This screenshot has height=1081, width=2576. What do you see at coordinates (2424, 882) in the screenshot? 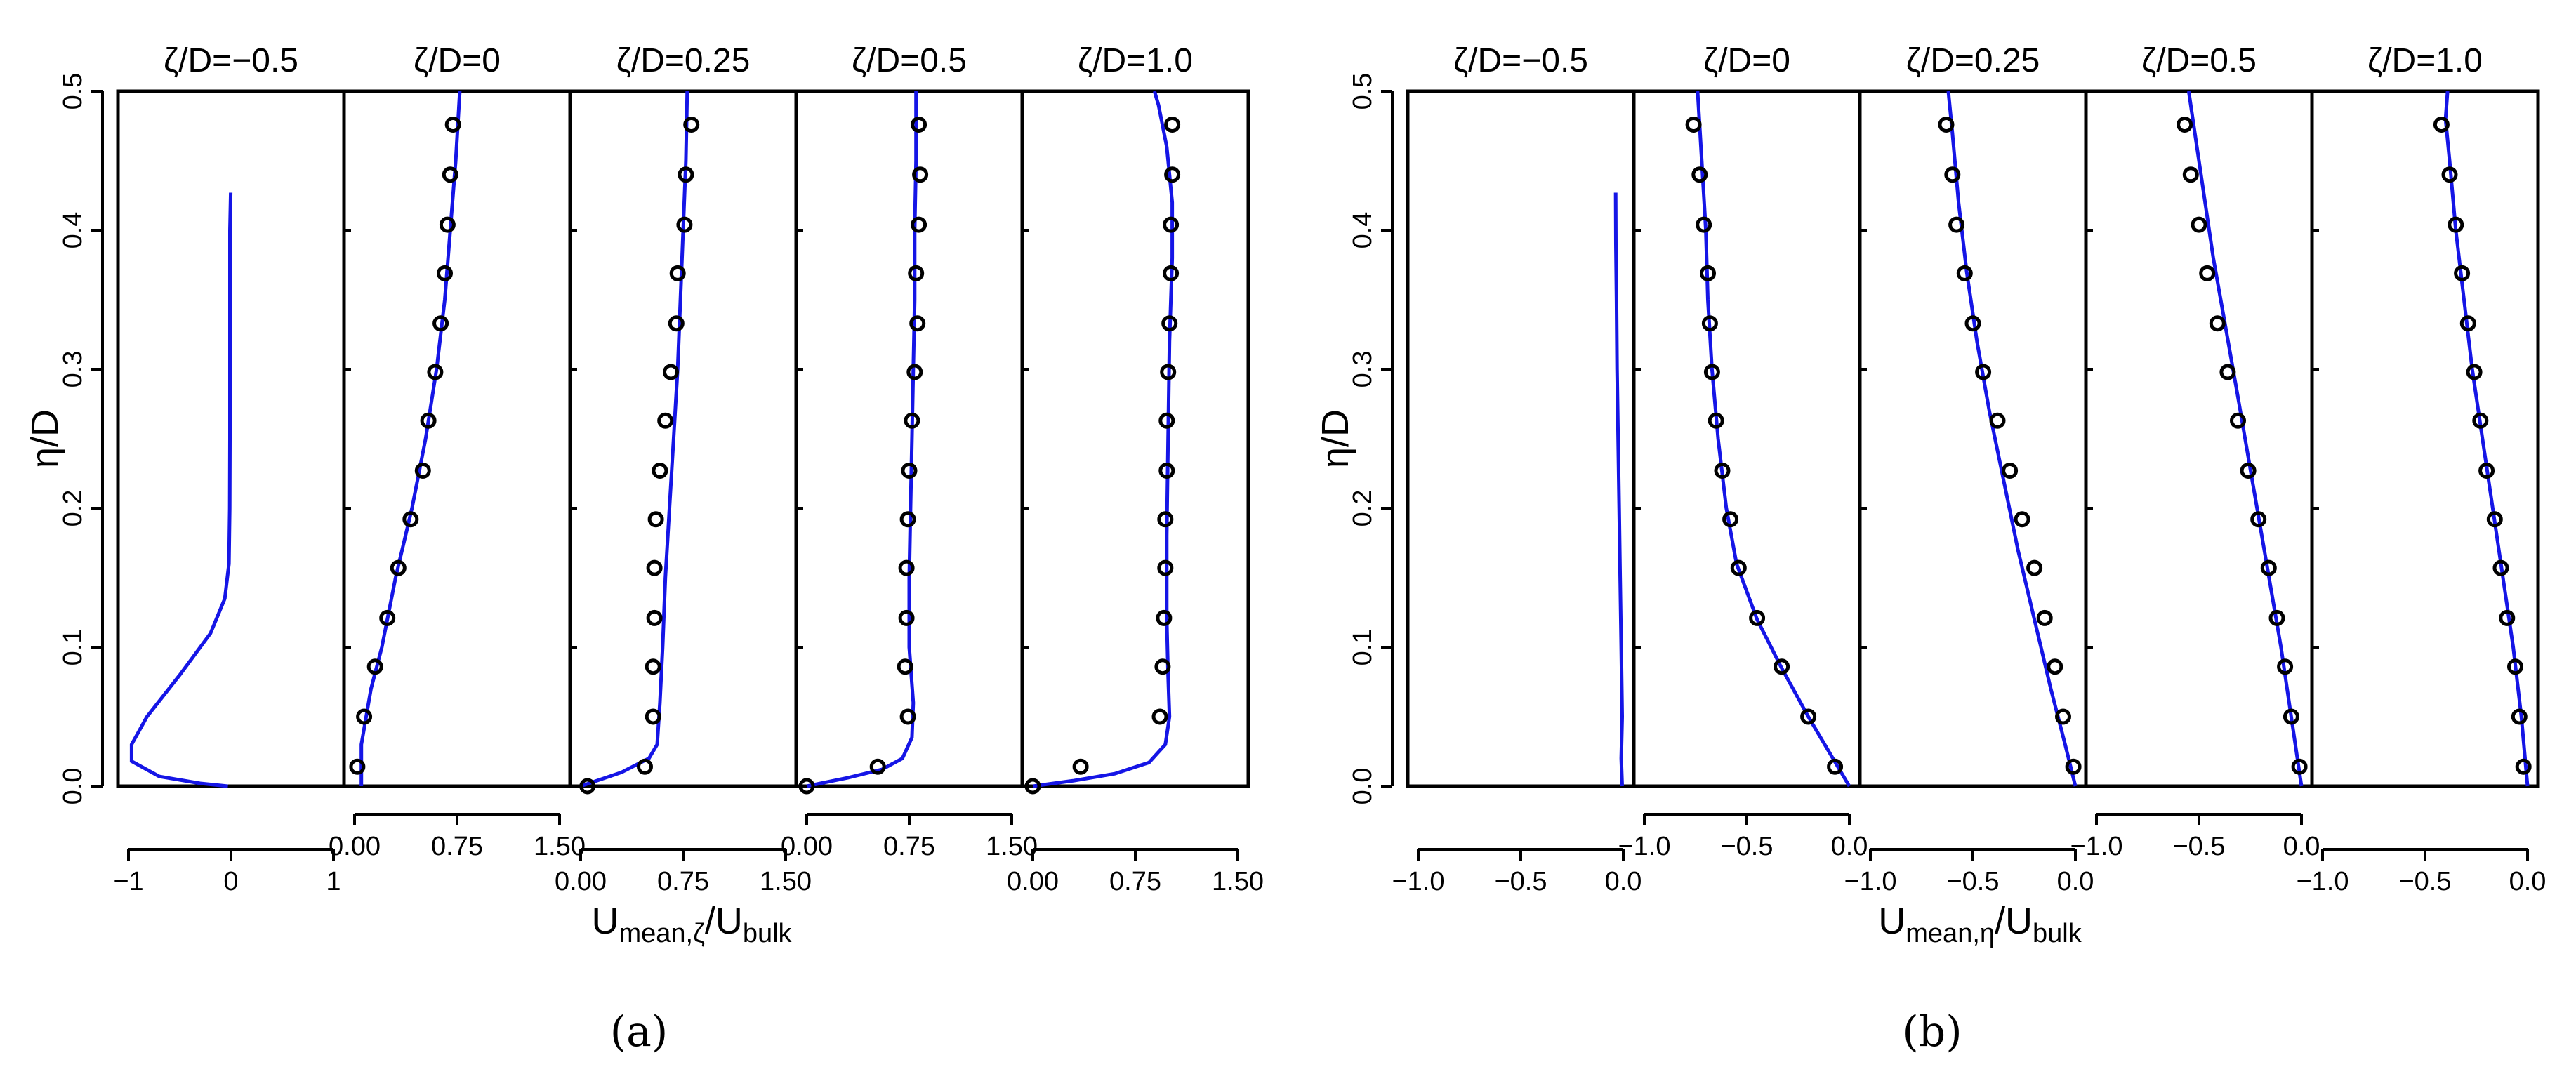
I see `x-tick-label: −0.5` at bounding box center [2424, 882].